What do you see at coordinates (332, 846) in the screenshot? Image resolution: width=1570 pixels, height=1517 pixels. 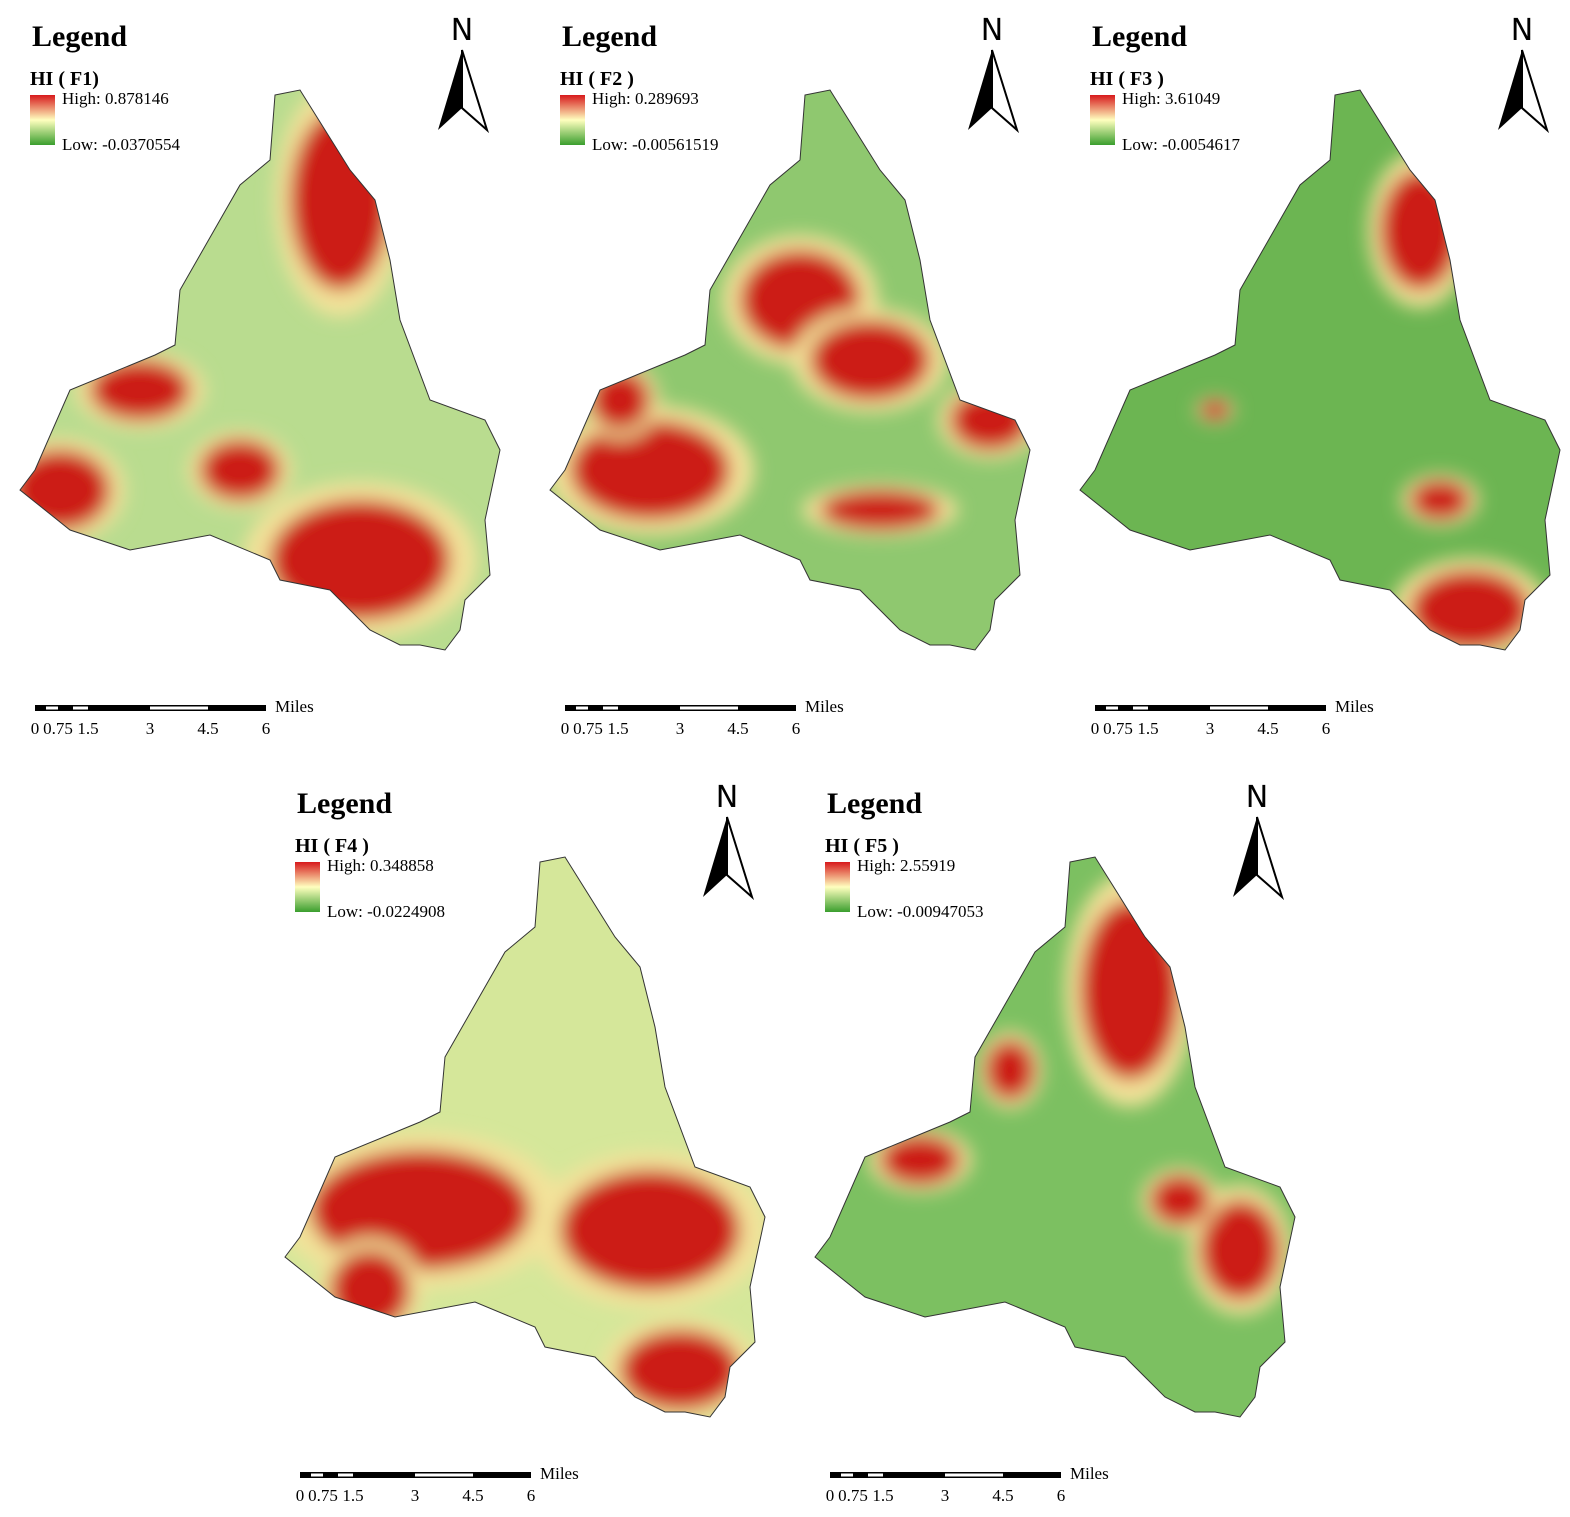 I see `layer-name: HI ( F4 )` at bounding box center [332, 846].